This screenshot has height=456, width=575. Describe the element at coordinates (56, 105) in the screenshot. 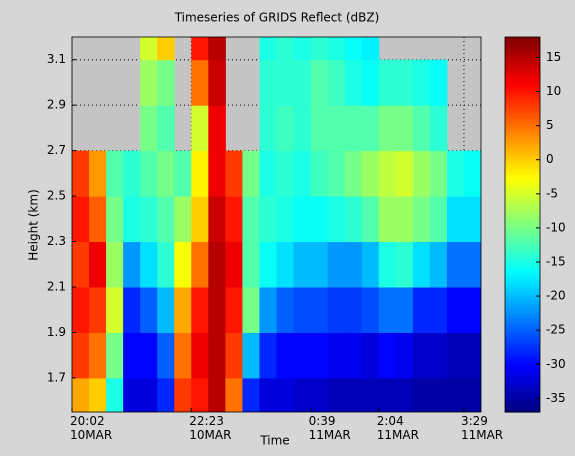

I see `y-tick-label: 2.9` at that location.